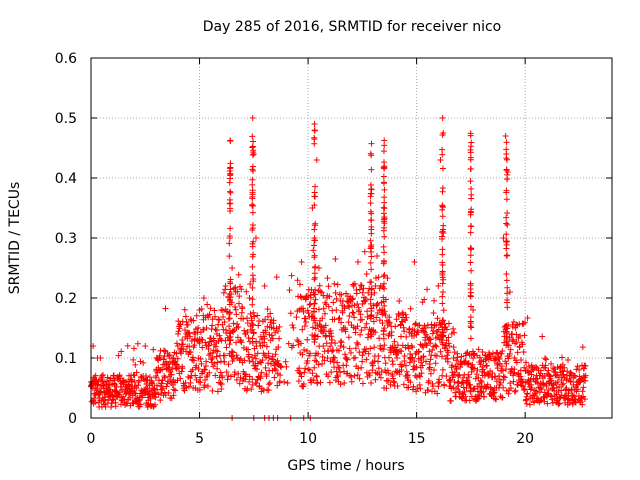 The height and width of the screenshot is (480, 640). I want to click on y-tick-label: 0.6, so click(66, 59).